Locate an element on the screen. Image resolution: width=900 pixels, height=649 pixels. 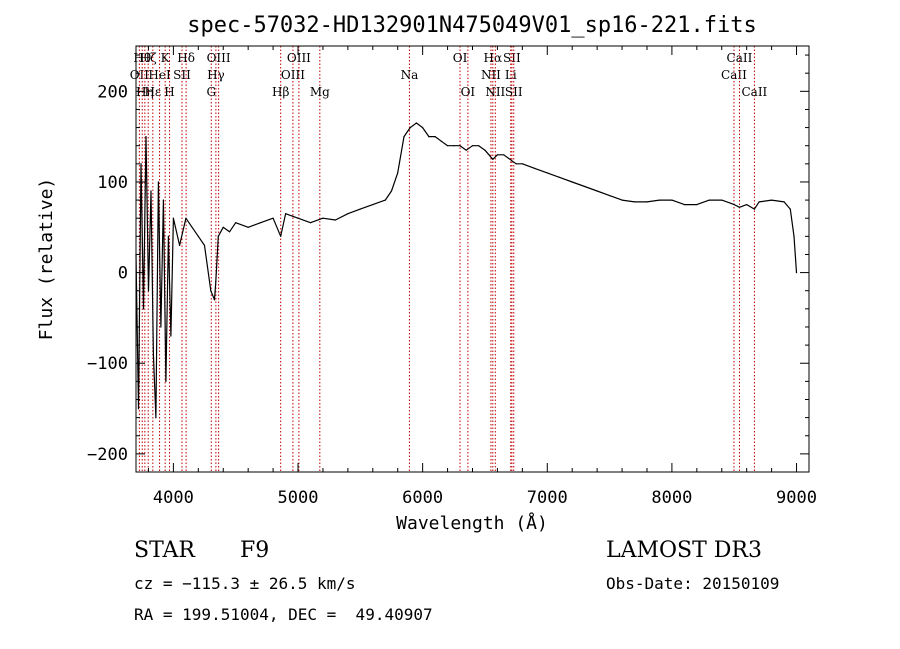
spectral-line-label: Hθ is located at coordinates (142, 58).